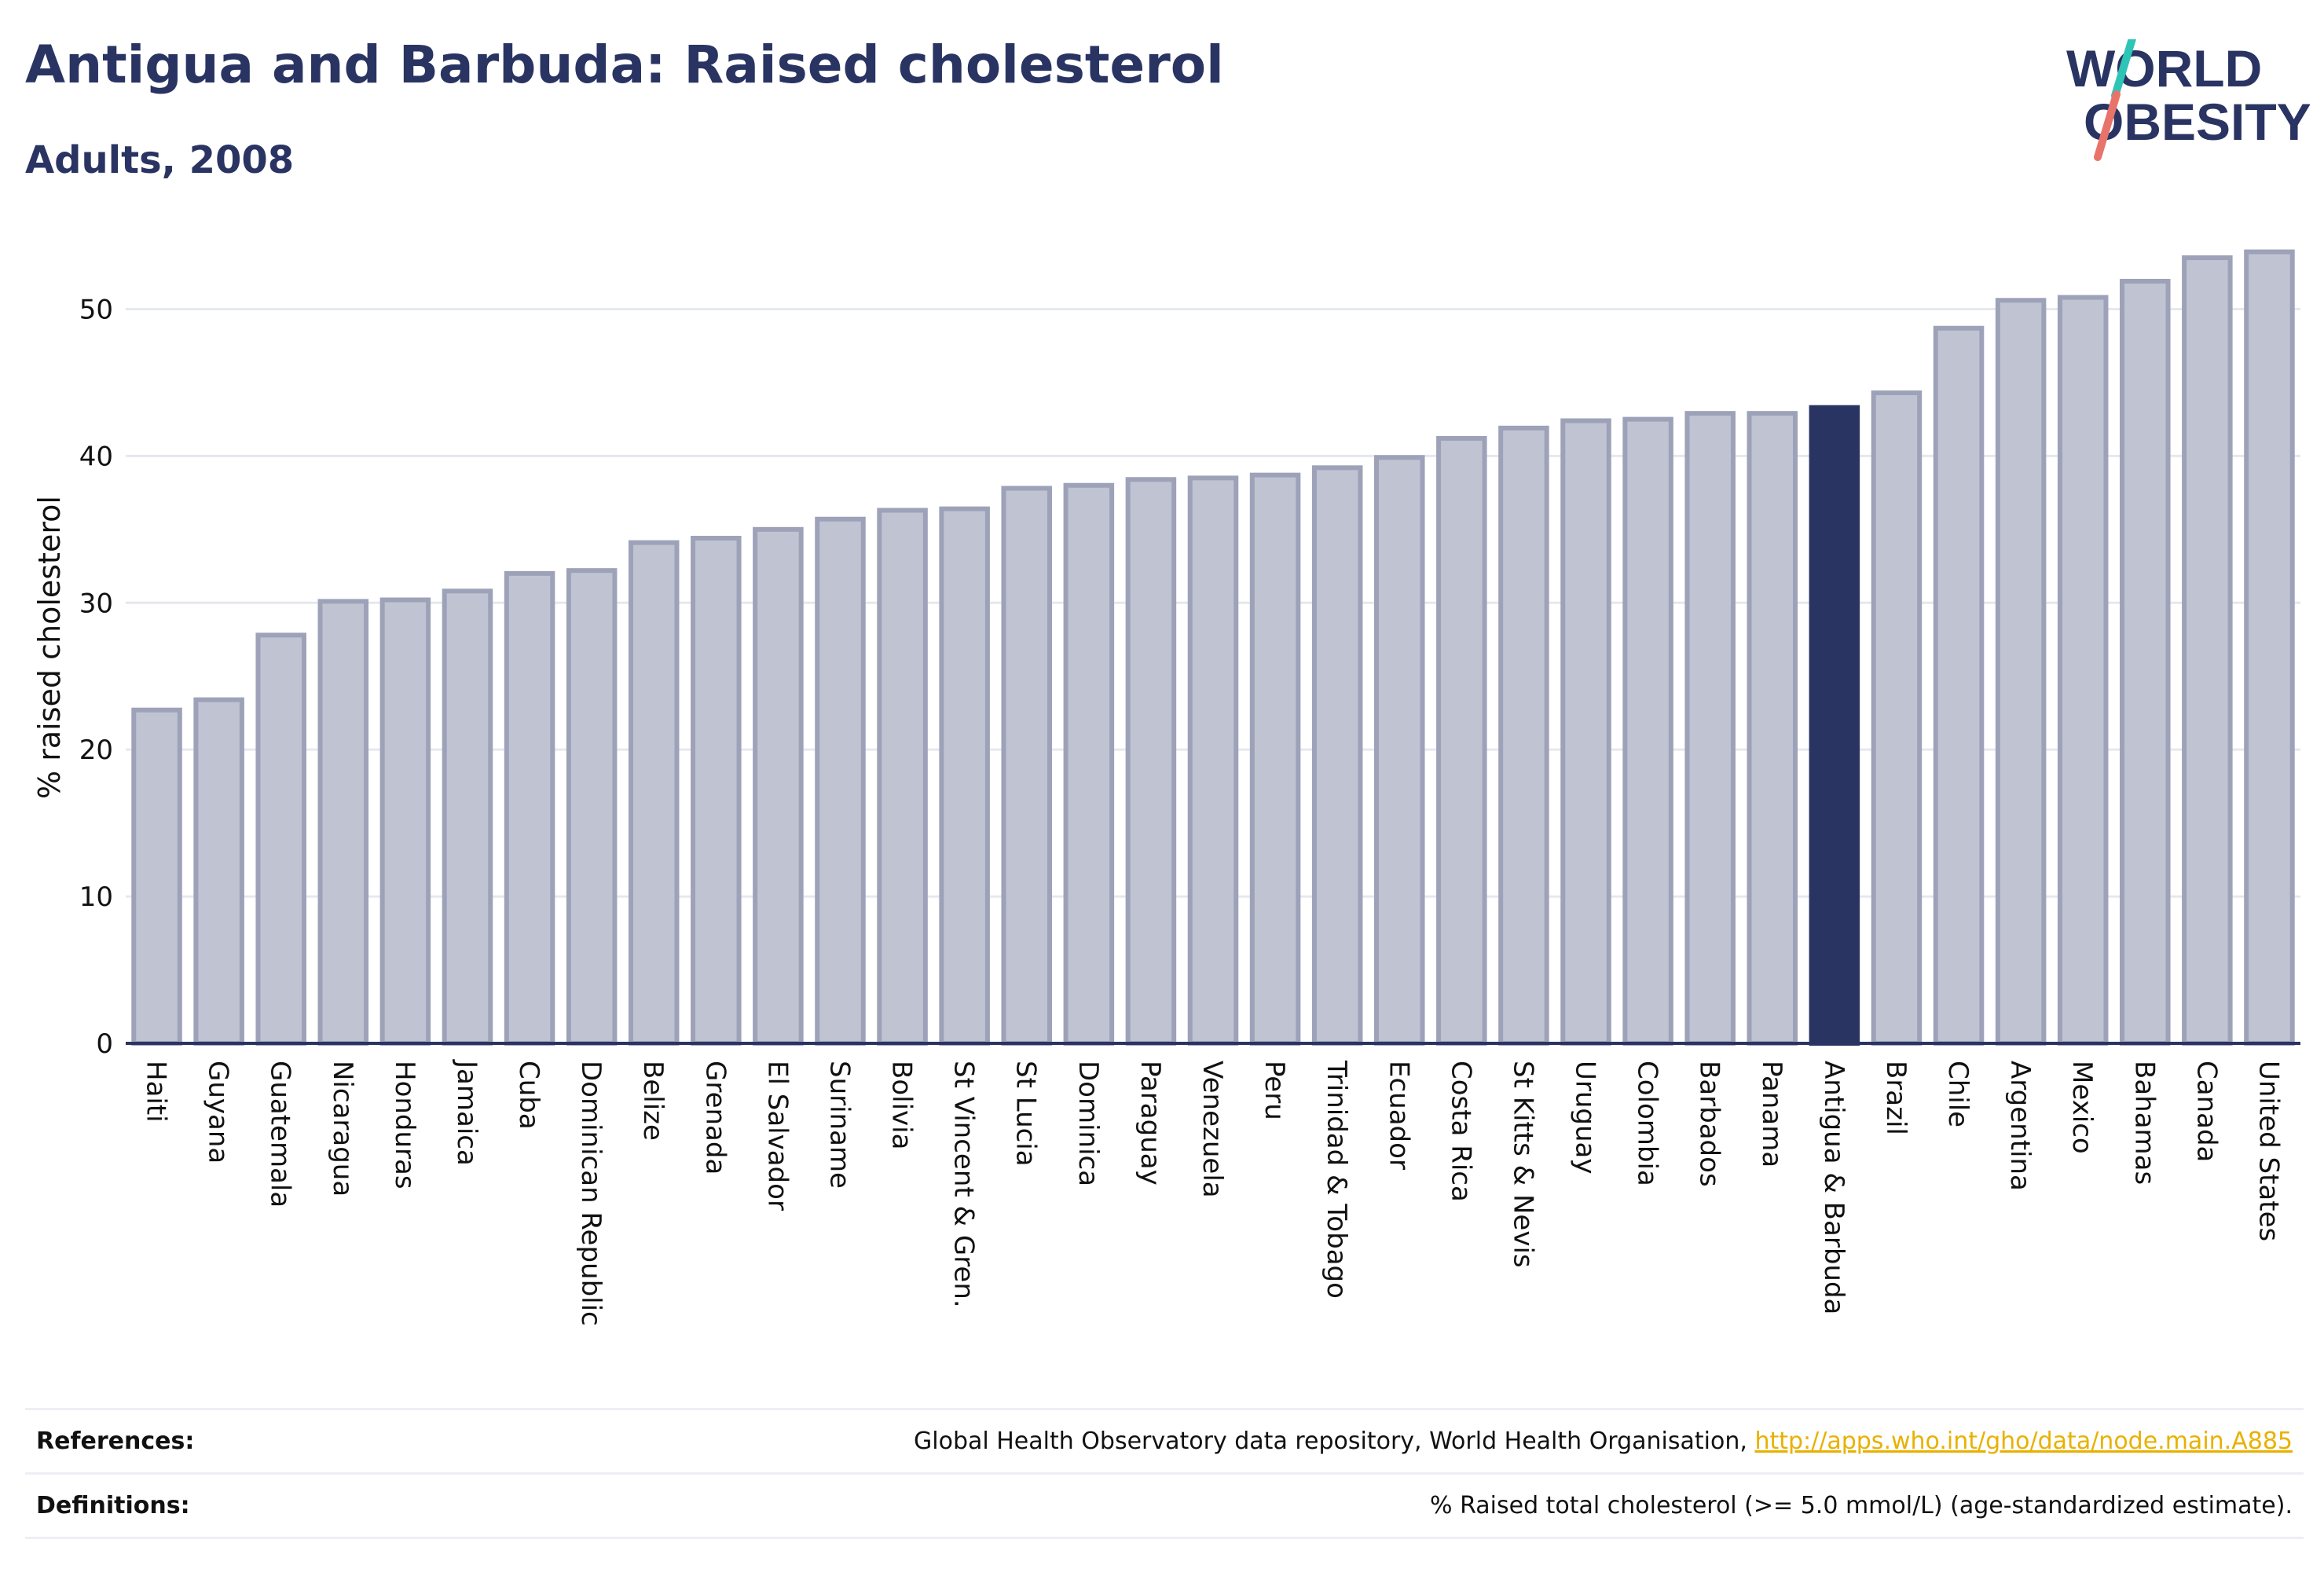 The height and width of the screenshot is (1576, 2324). I want to click on x-tick-label: Suriname, so click(839, 1125).